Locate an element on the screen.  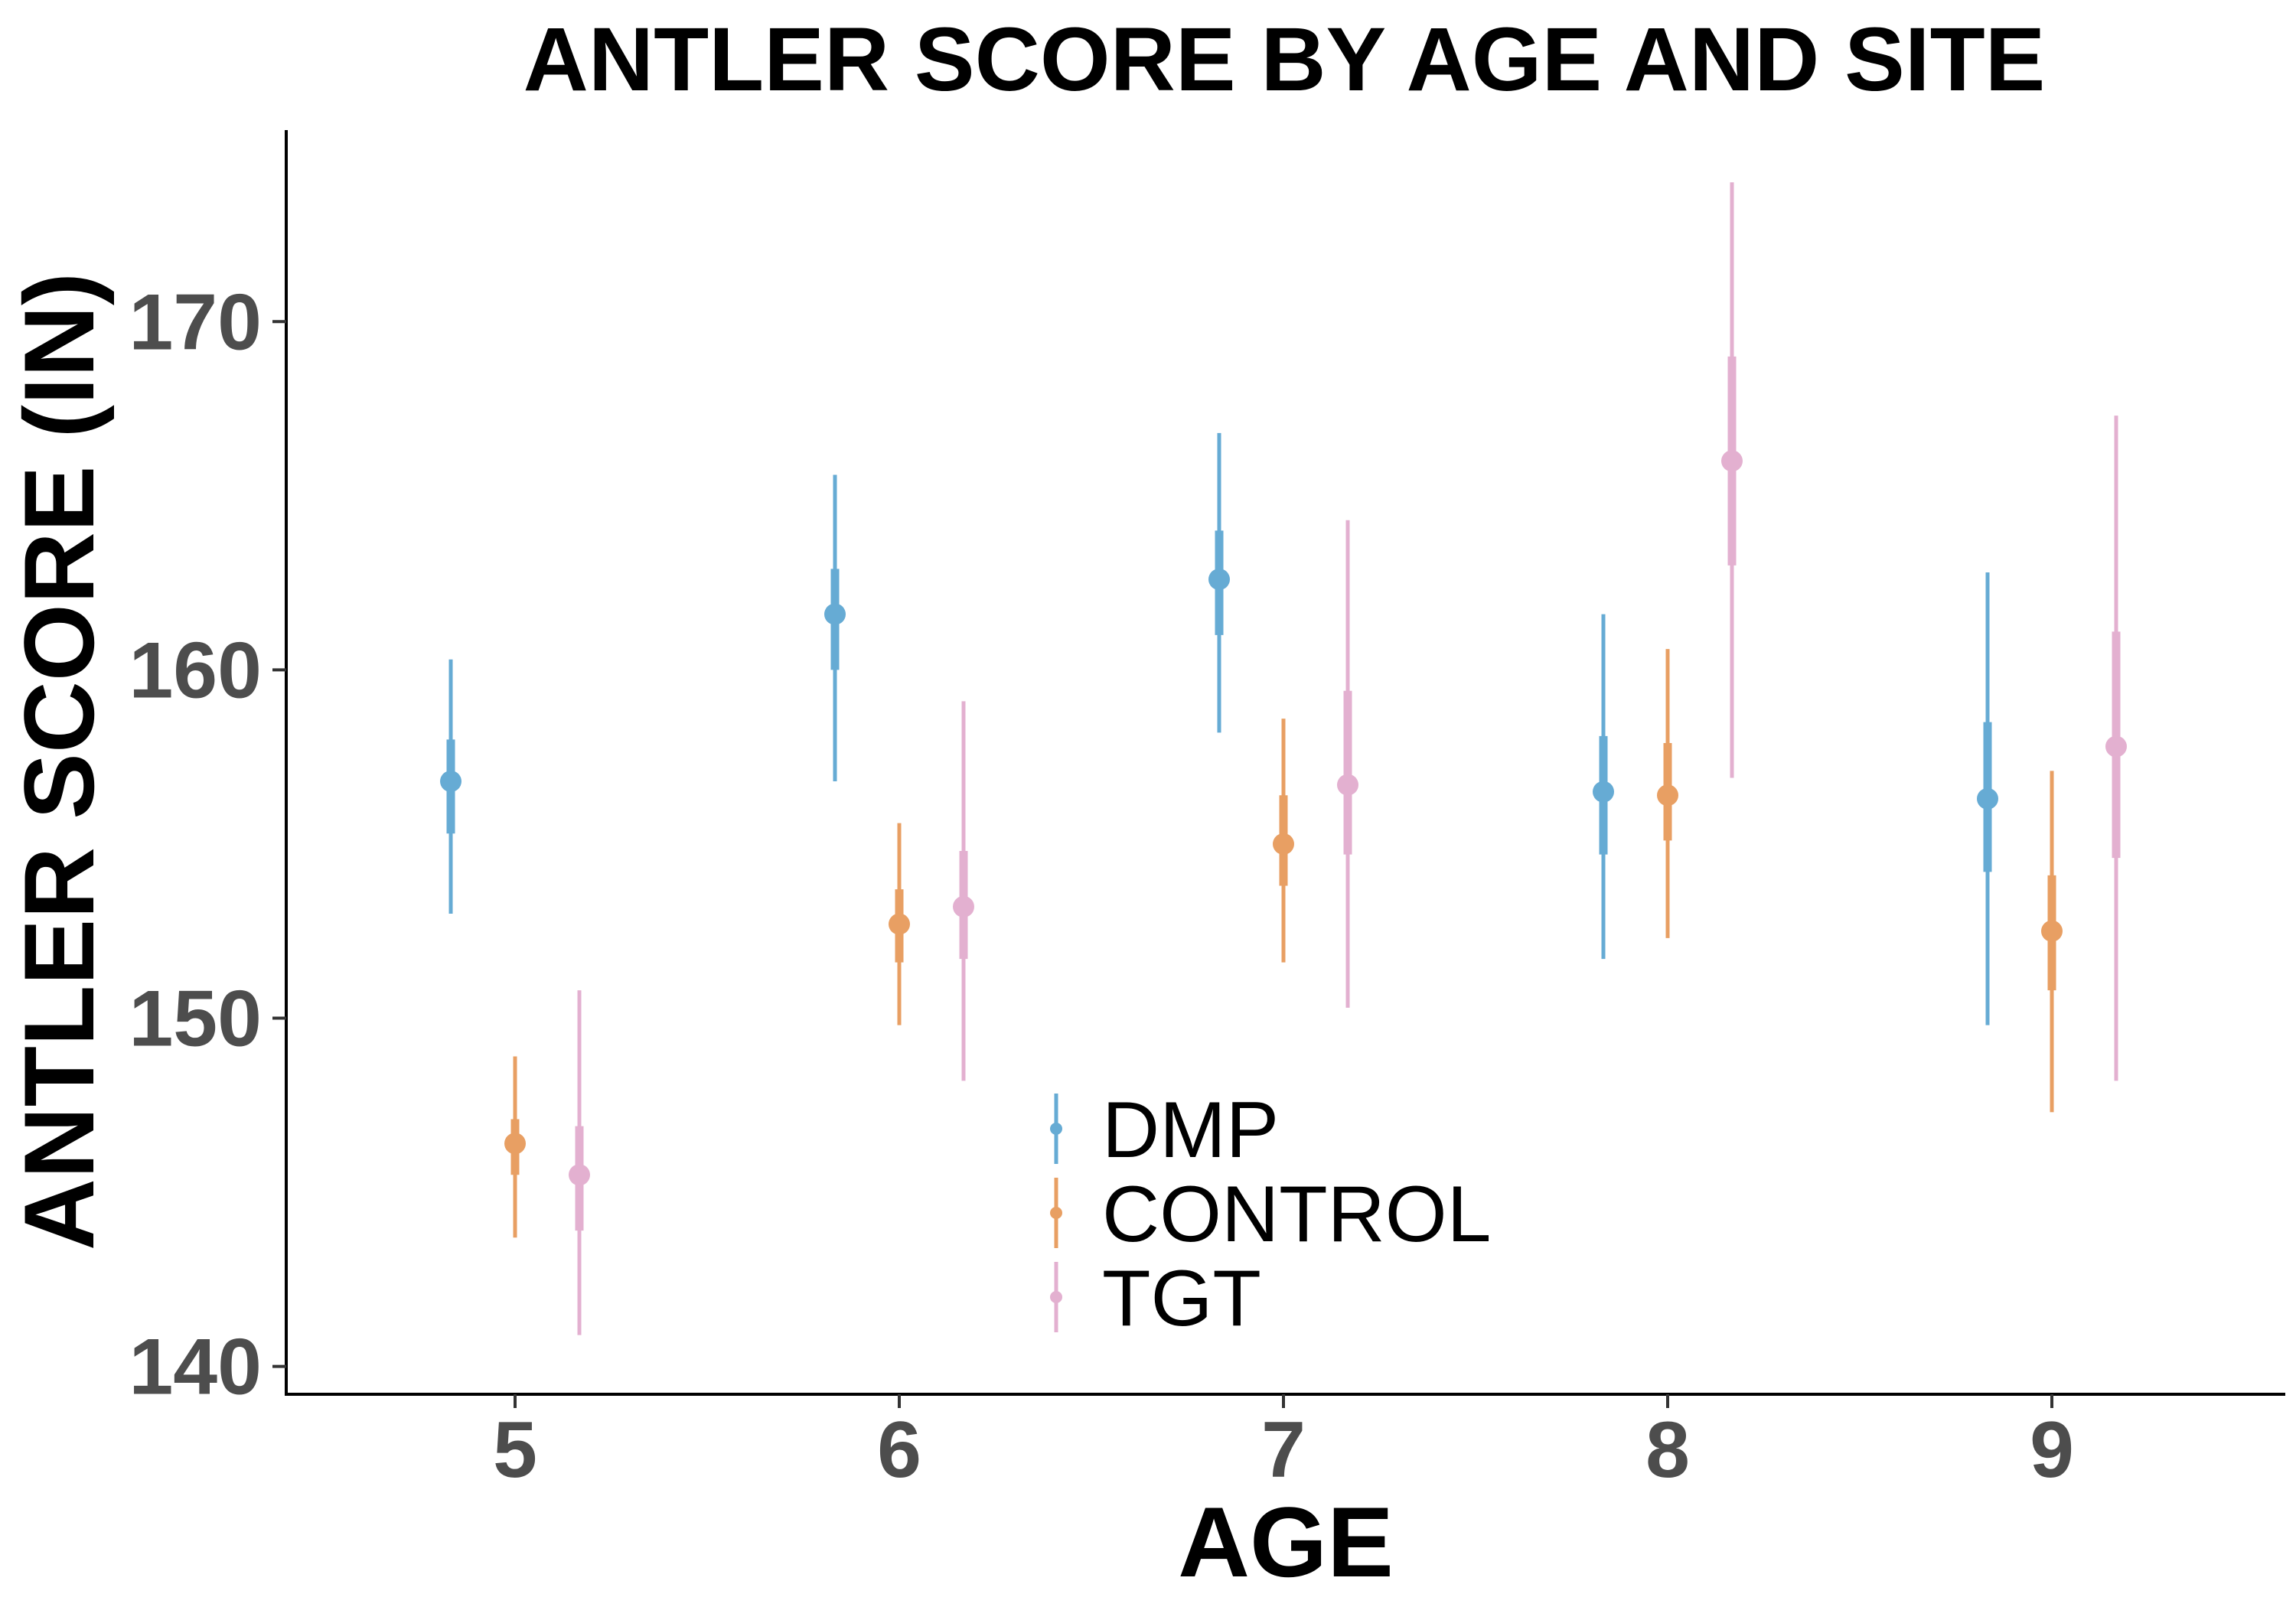
x-tick-label: 9 is located at coordinates (2052, 1450).